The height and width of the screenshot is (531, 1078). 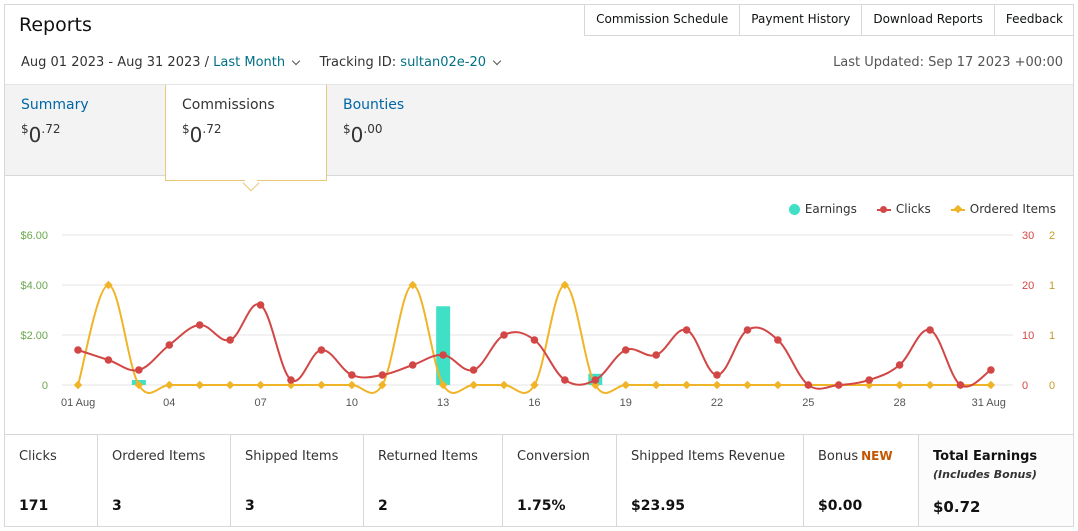 I want to click on date-range-dropdown: Last Month, so click(x=249, y=62).